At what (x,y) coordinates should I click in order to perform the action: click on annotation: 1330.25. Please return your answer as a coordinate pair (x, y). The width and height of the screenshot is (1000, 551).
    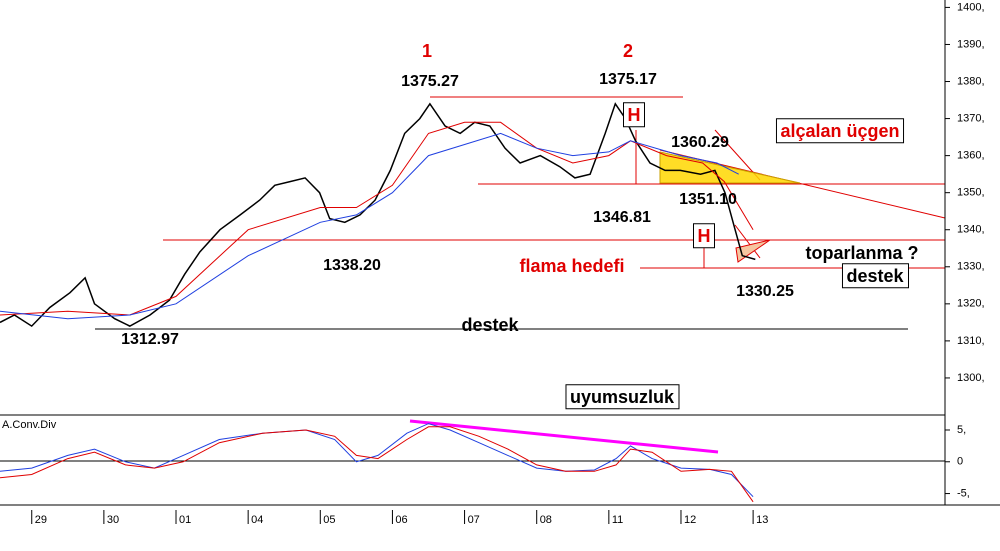
    Looking at the image, I should click on (765, 291).